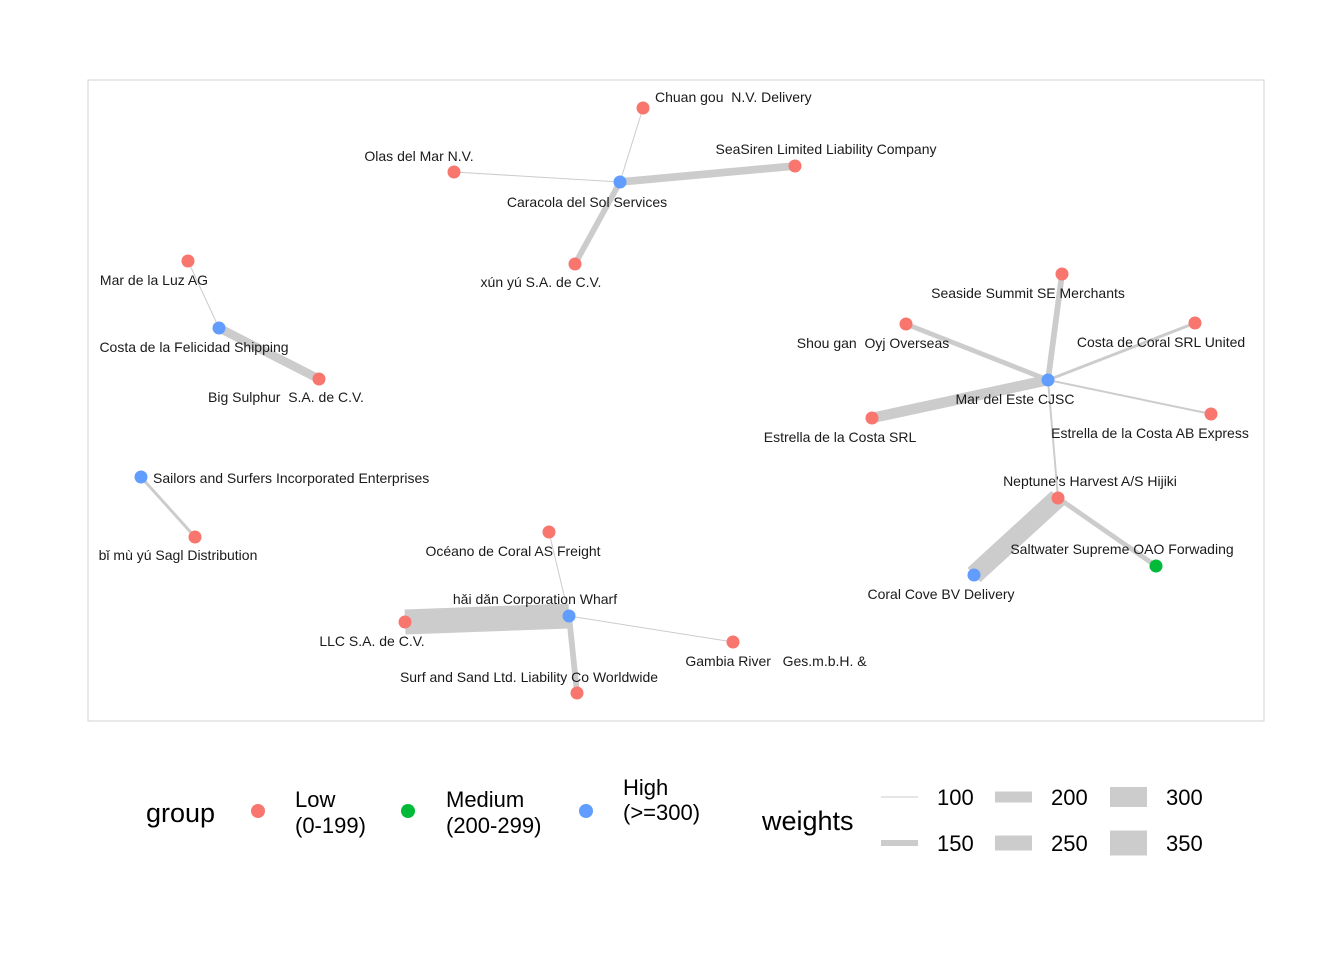 The height and width of the screenshot is (960, 1344). I want to click on node-label-chuan_gou: Chuan gou N.V. Delivery, so click(733, 97).